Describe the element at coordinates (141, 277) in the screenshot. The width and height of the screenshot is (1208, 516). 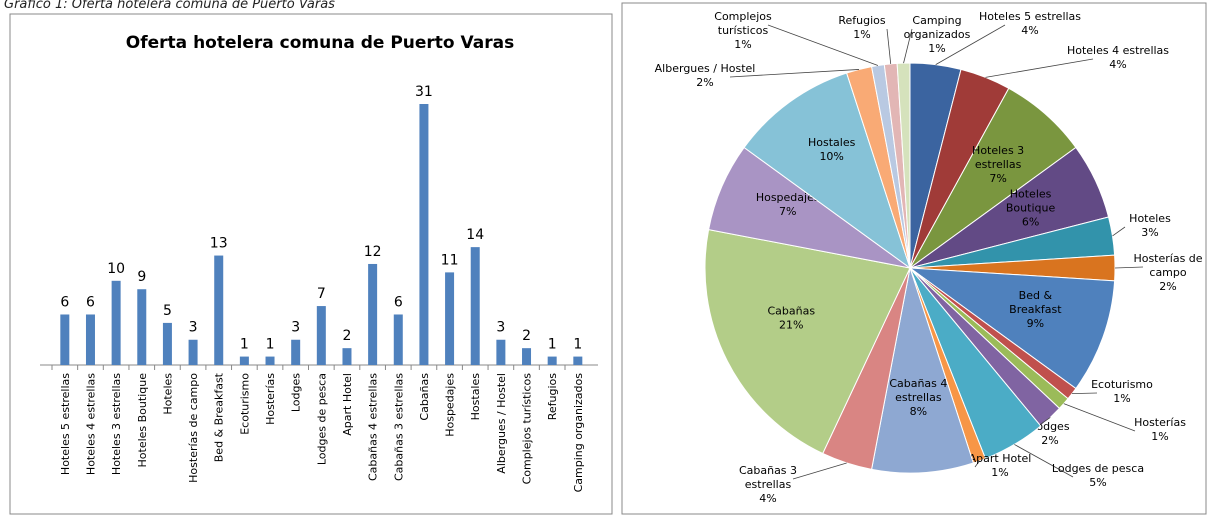
I see `data-label: 9` at that location.